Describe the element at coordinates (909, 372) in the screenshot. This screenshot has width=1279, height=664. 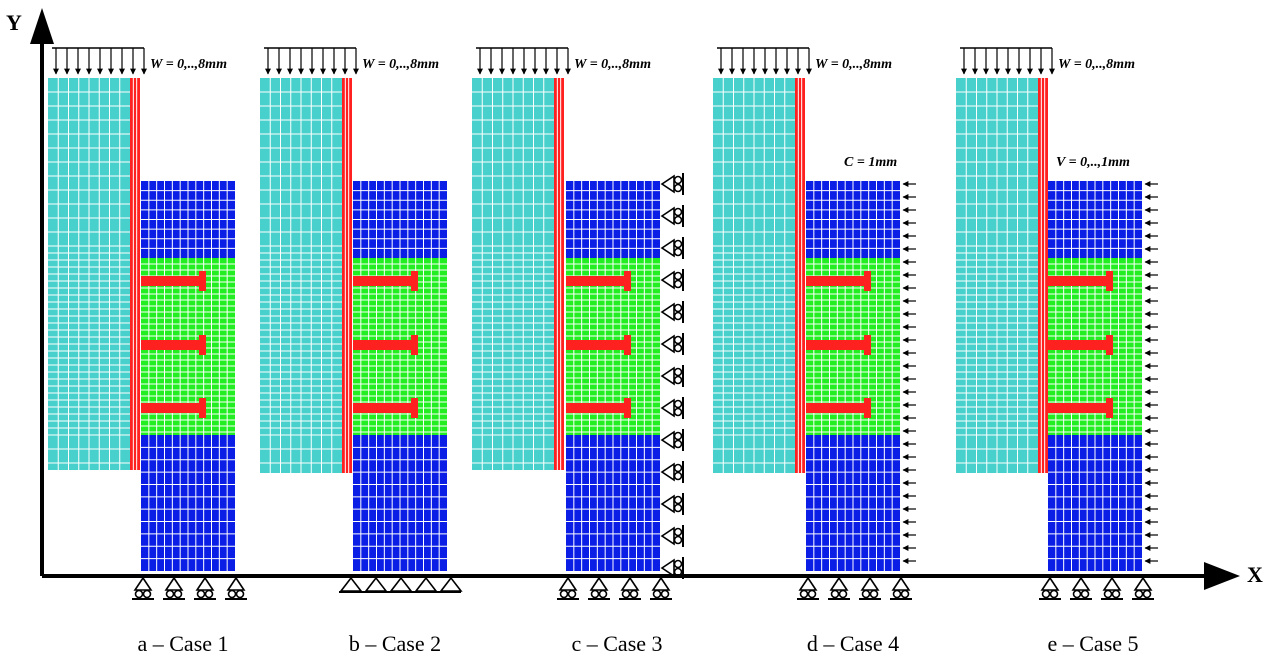
I see `case-4-side-bc` at that location.